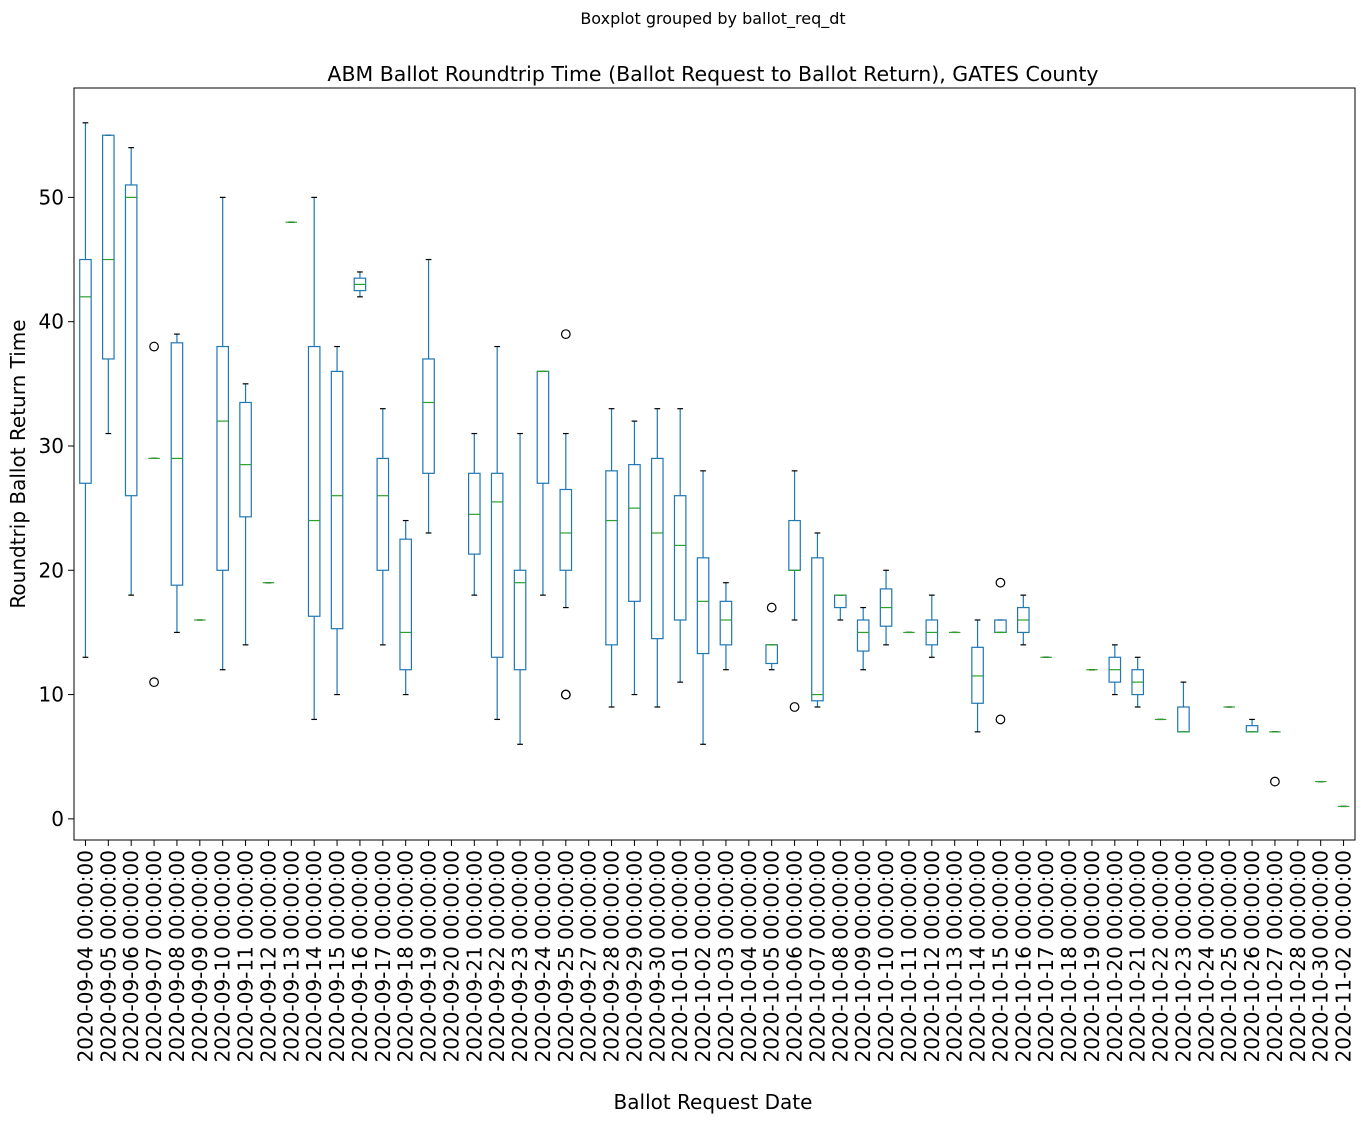 The height and width of the screenshot is (1122, 1363). I want to click on x-tick-label: 2020-10-12 00:00:00, so click(932, 956).